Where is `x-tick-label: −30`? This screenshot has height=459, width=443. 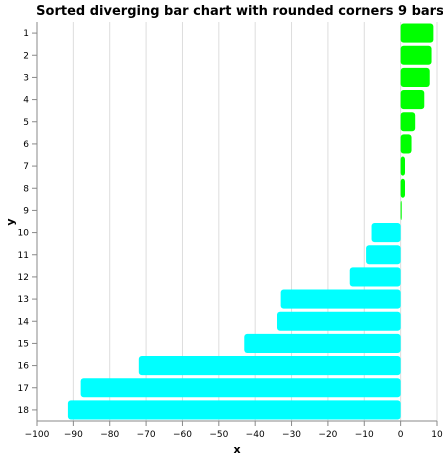
x-tick-label: −30 is located at coordinates (291, 435).